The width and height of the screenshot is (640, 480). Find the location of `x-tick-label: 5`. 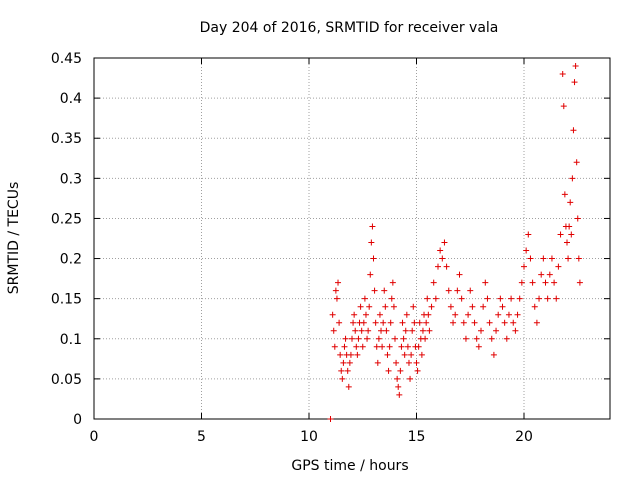

x-tick-label: 5 is located at coordinates (201, 437).